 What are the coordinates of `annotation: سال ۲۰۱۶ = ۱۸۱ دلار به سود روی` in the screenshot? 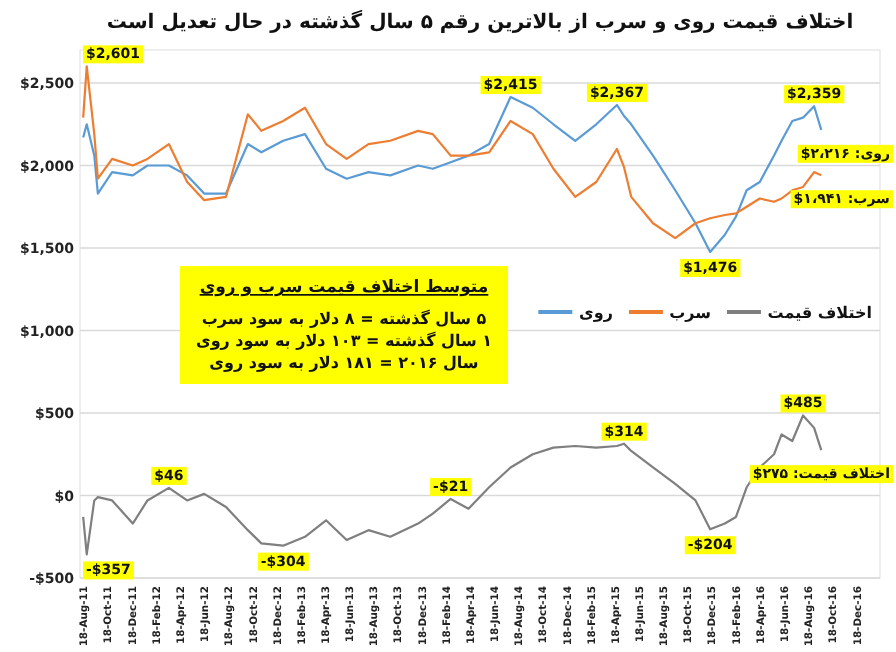 It's located at (344, 363).